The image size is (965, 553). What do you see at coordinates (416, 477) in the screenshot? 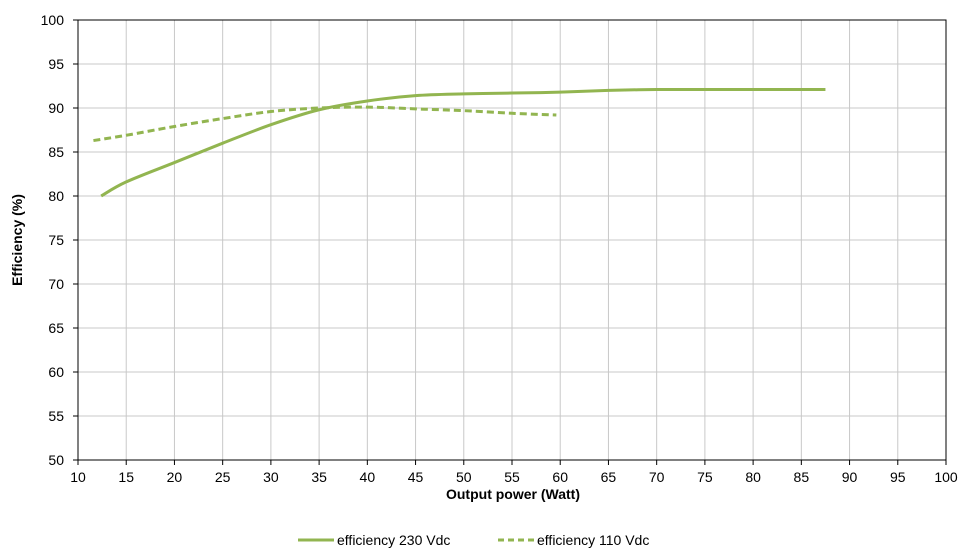
I see `x-tick-label: 45` at bounding box center [416, 477].